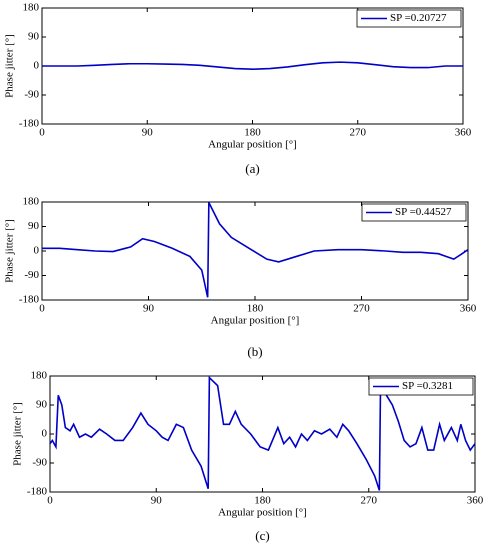 This screenshot has height=550, width=496. Describe the element at coordinates (427, 386) in the screenshot. I see `legend-label: SP =0.3281` at that location.